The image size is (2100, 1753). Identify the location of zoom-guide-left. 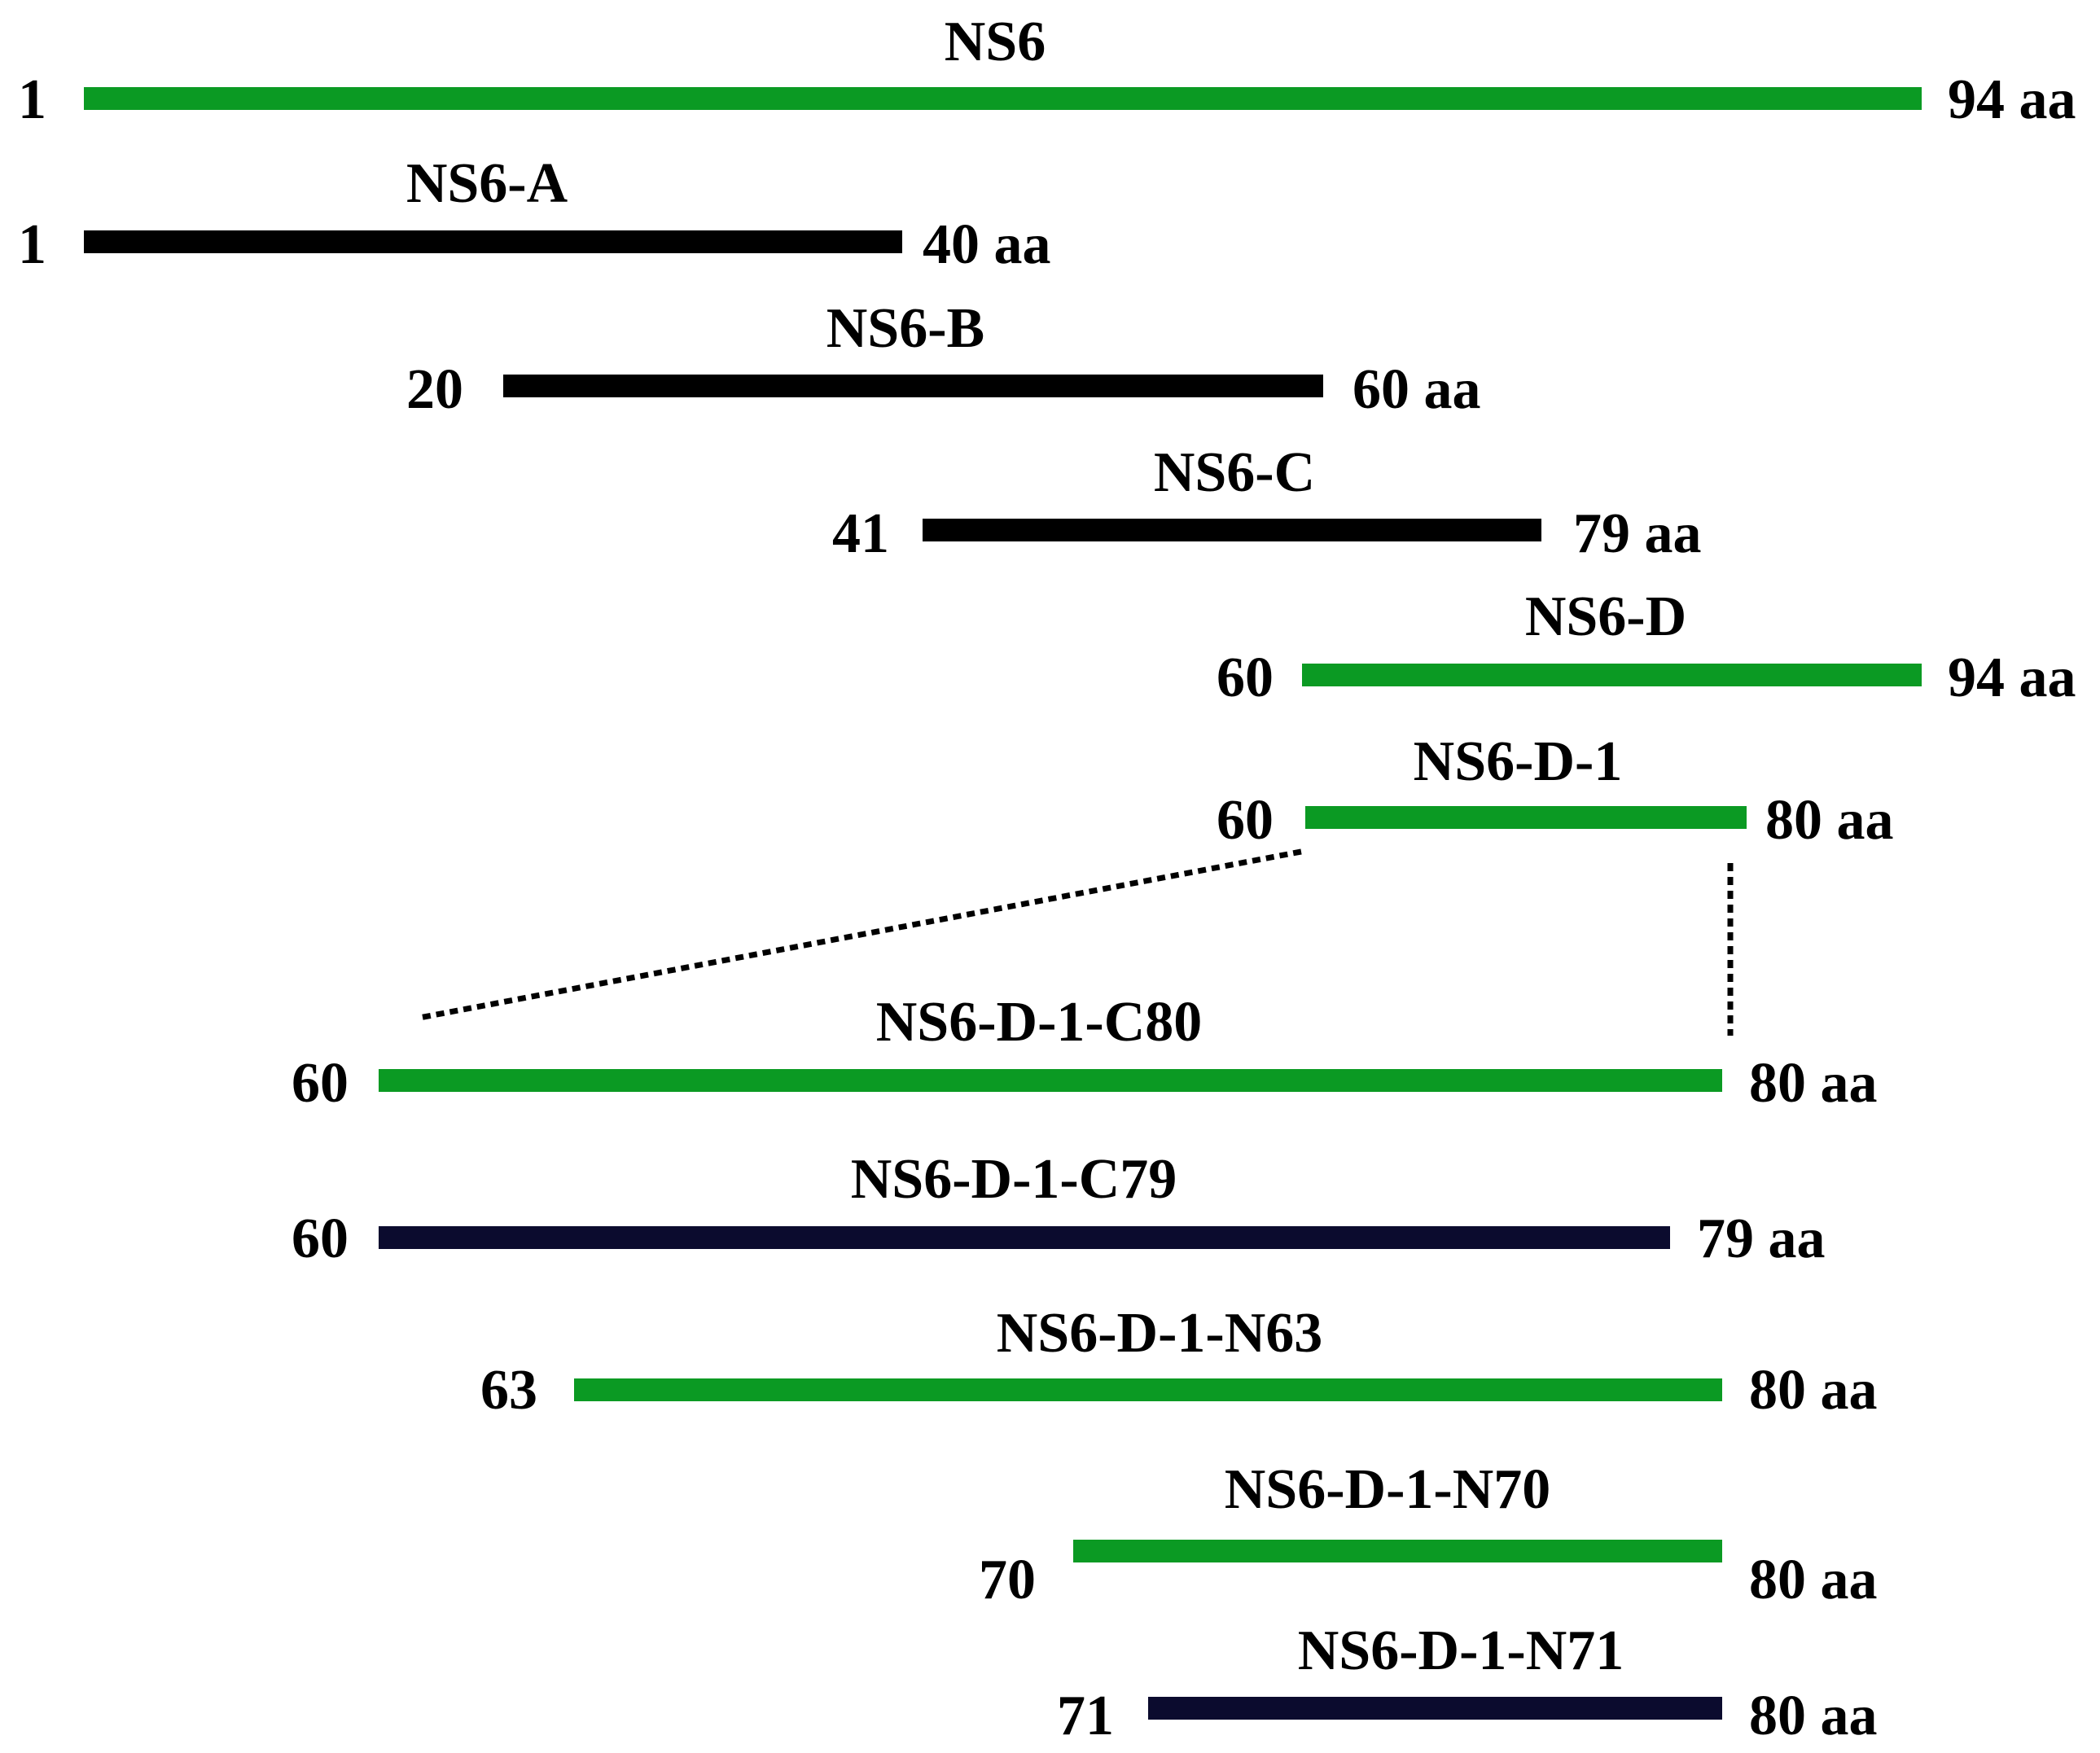
(861, 934).